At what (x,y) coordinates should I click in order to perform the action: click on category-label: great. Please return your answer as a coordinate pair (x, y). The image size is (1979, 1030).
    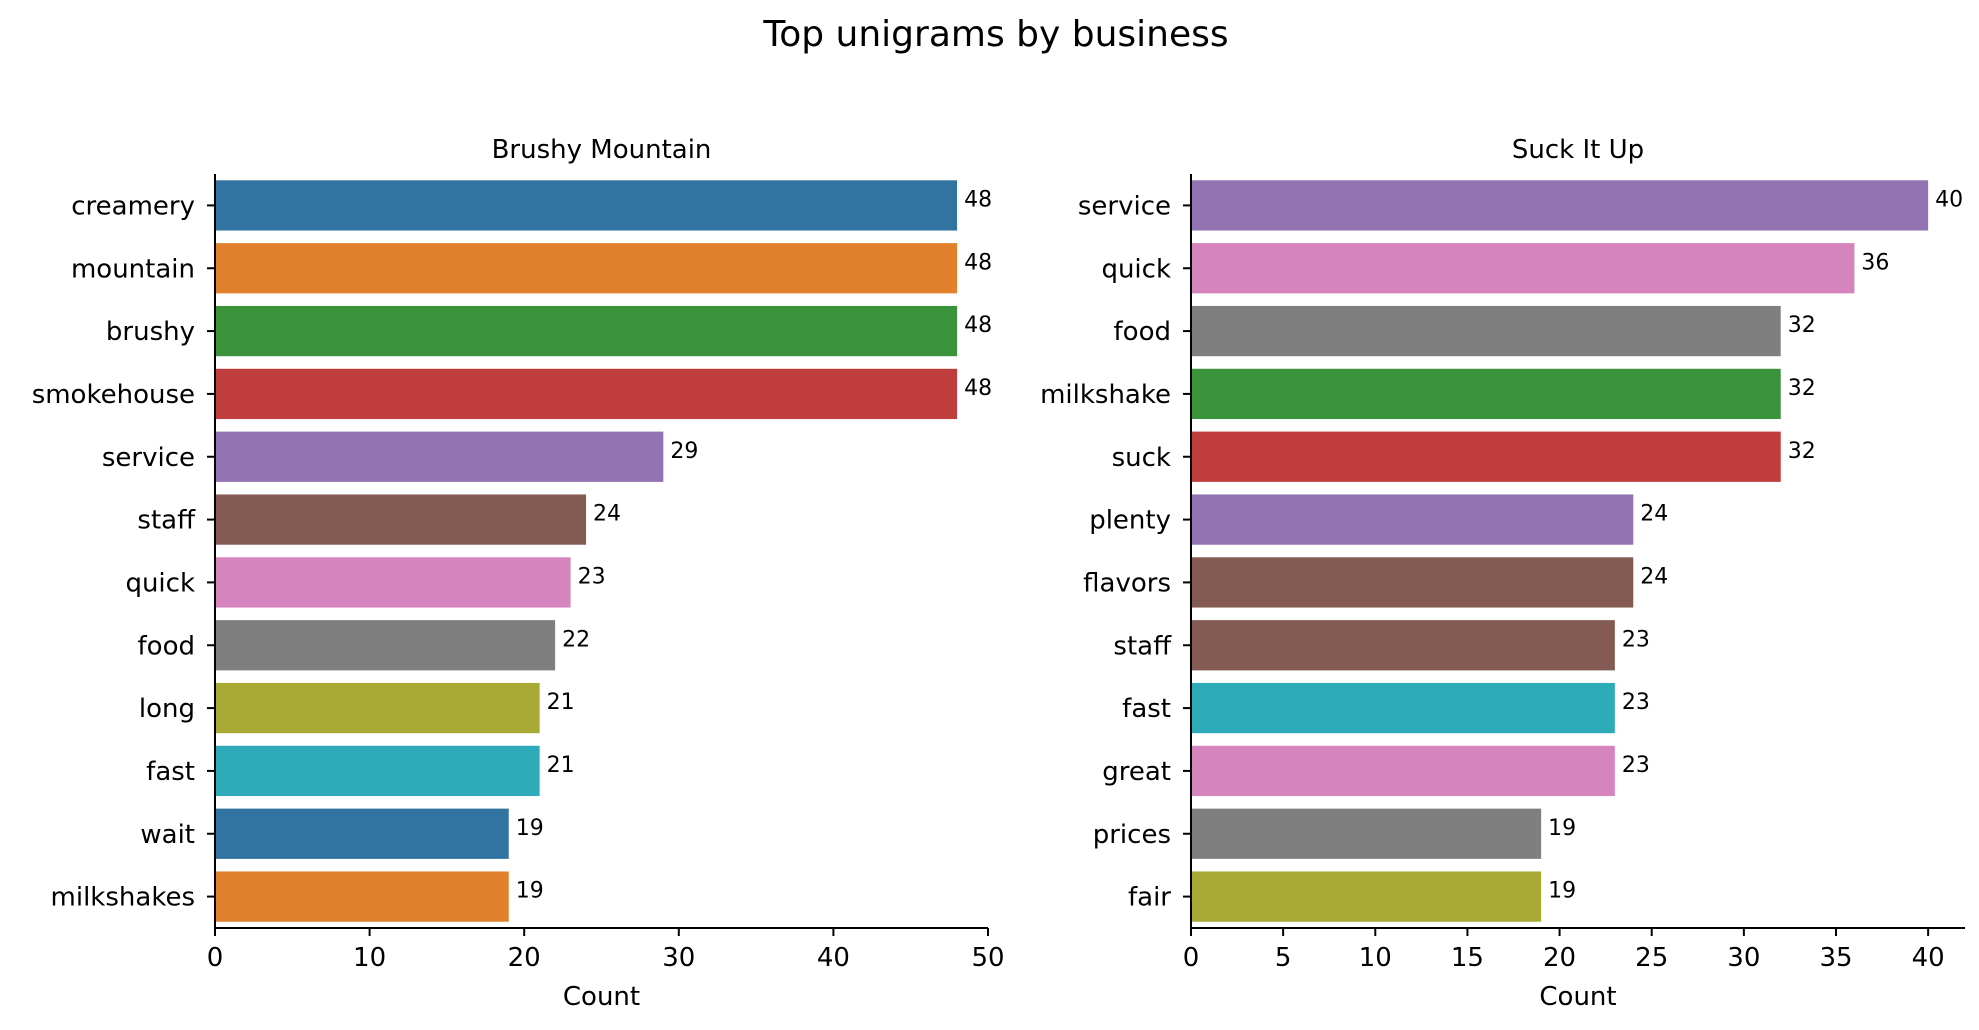
    Looking at the image, I should click on (1136, 772).